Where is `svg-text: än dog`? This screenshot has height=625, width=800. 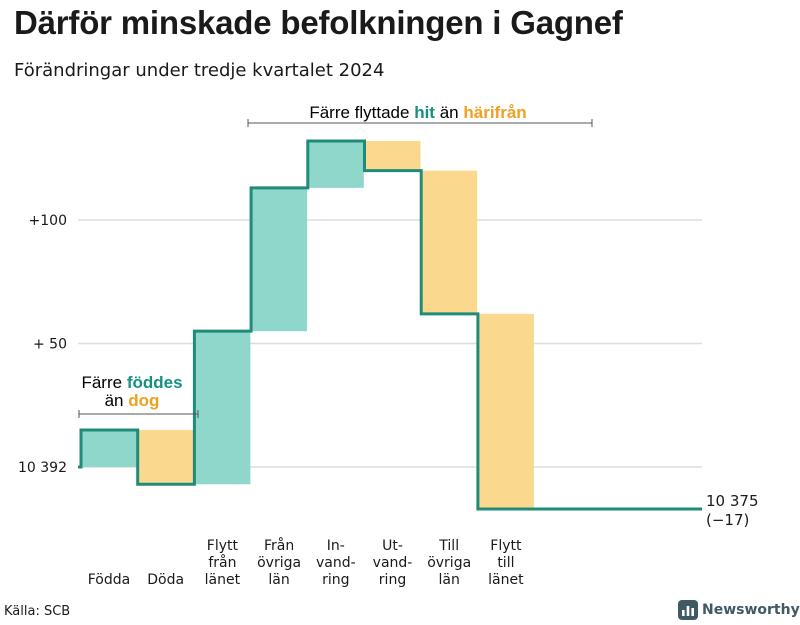
svg-text: än dog is located at coordinates (132, 400).